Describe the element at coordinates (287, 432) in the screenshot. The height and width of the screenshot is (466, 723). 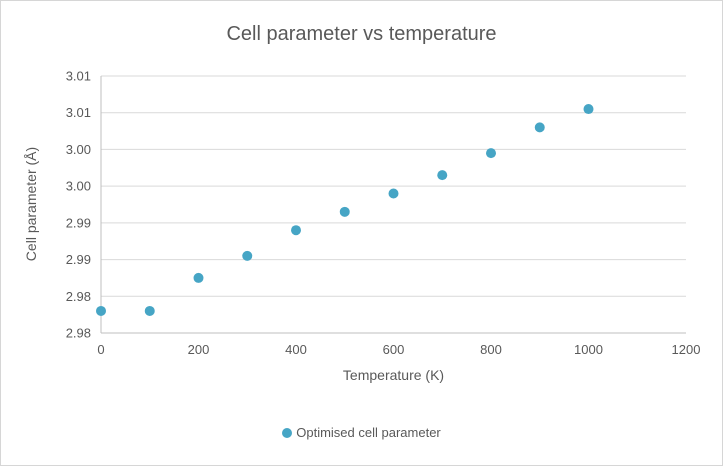
I see `legend-marker-icon` at that location.